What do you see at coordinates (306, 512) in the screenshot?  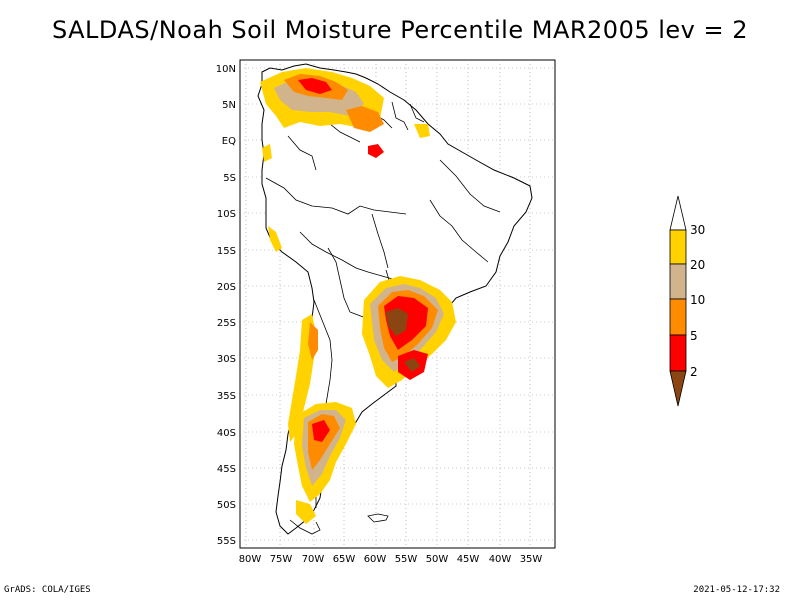 I see `shade-fuego-yellow` at bounding box center [306, 512].